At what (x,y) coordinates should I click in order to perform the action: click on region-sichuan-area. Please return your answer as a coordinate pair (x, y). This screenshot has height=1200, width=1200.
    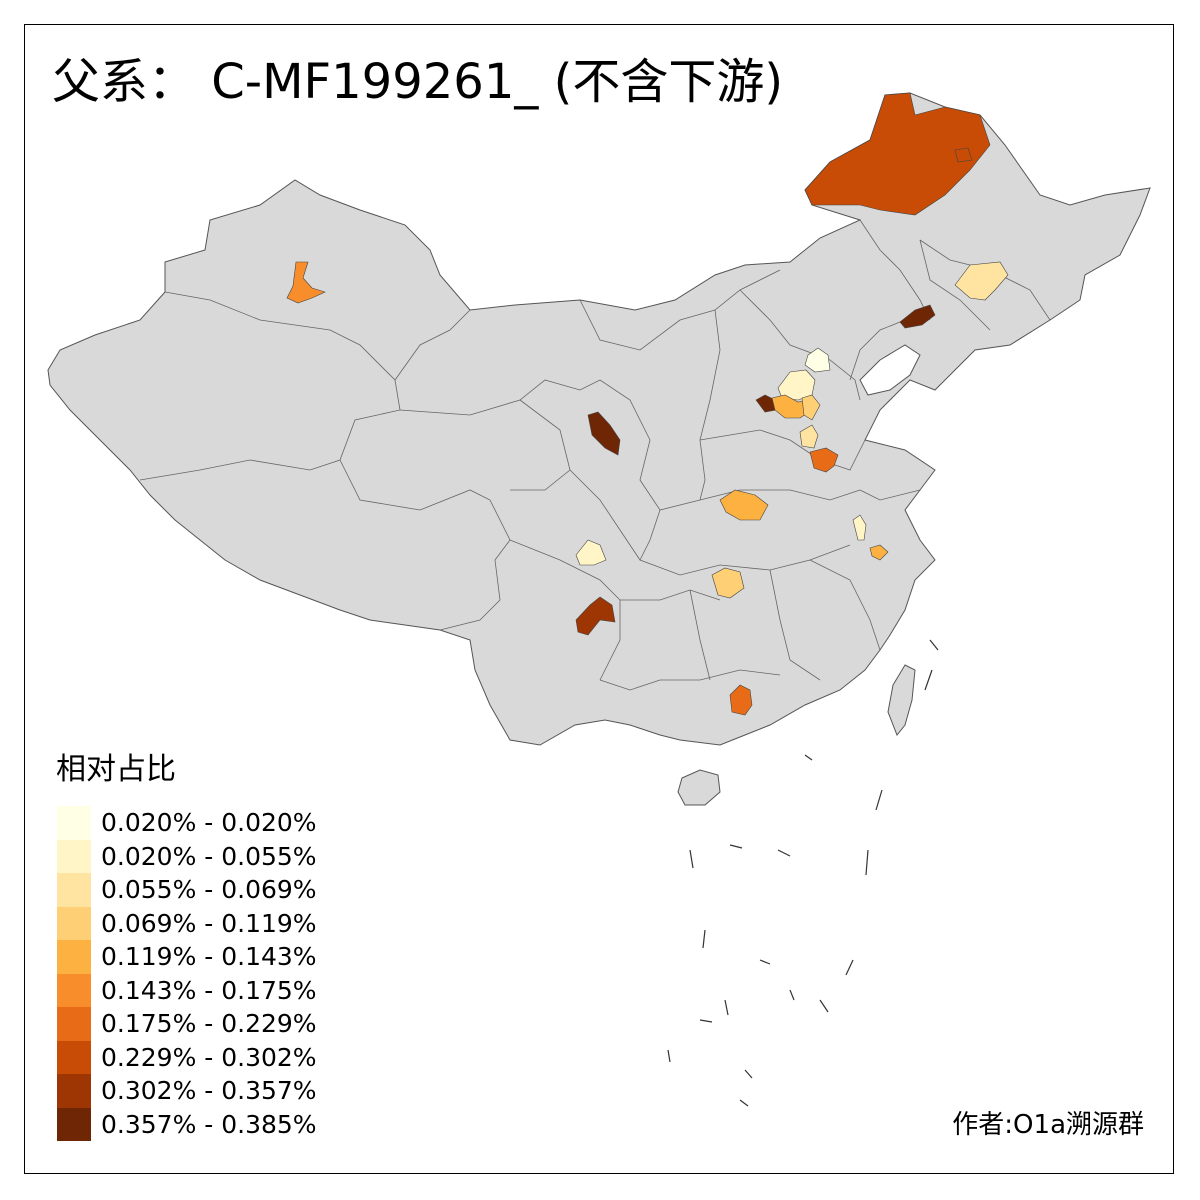
    Looking at the image, I should click on (591, 552).